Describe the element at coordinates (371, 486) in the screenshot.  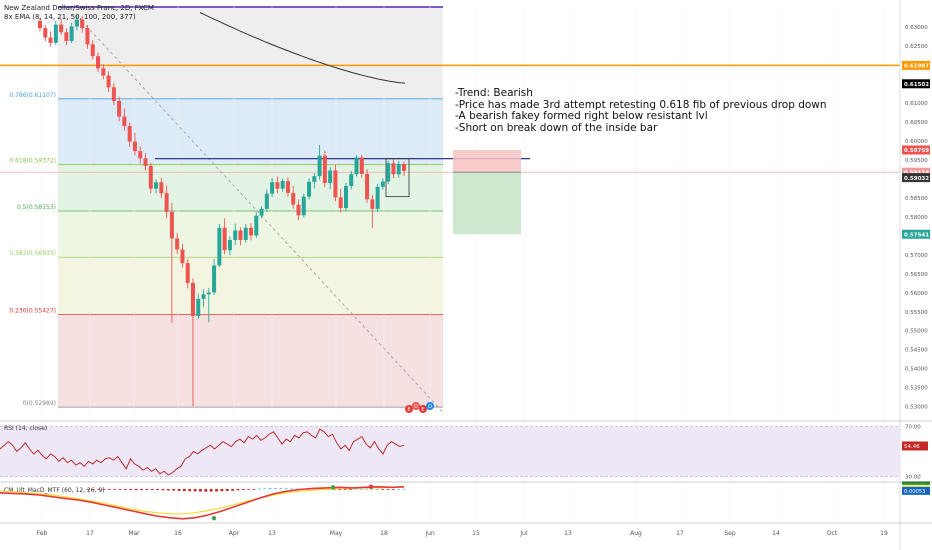
I see `macd-cross-dot` at that location.